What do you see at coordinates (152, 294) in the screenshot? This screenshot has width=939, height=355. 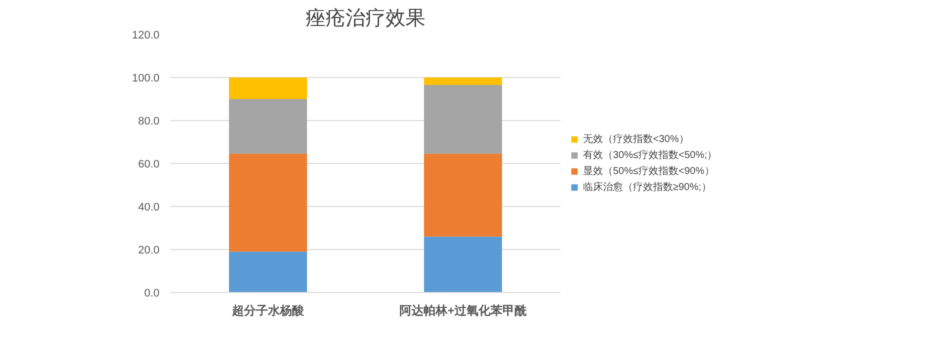 I see `y-tick-label: 0.0` at bounding box center [152, 294].